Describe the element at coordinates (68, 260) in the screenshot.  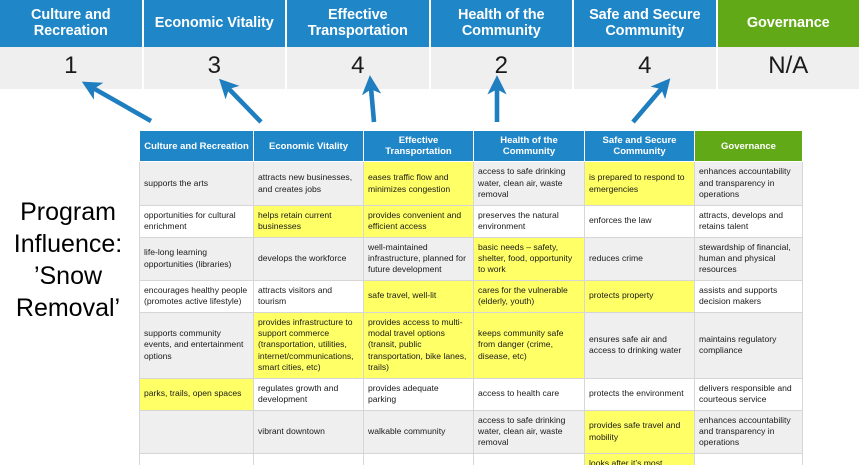
I see `program-influence-label: Program Influence: ’Snow Removal’` at that location.